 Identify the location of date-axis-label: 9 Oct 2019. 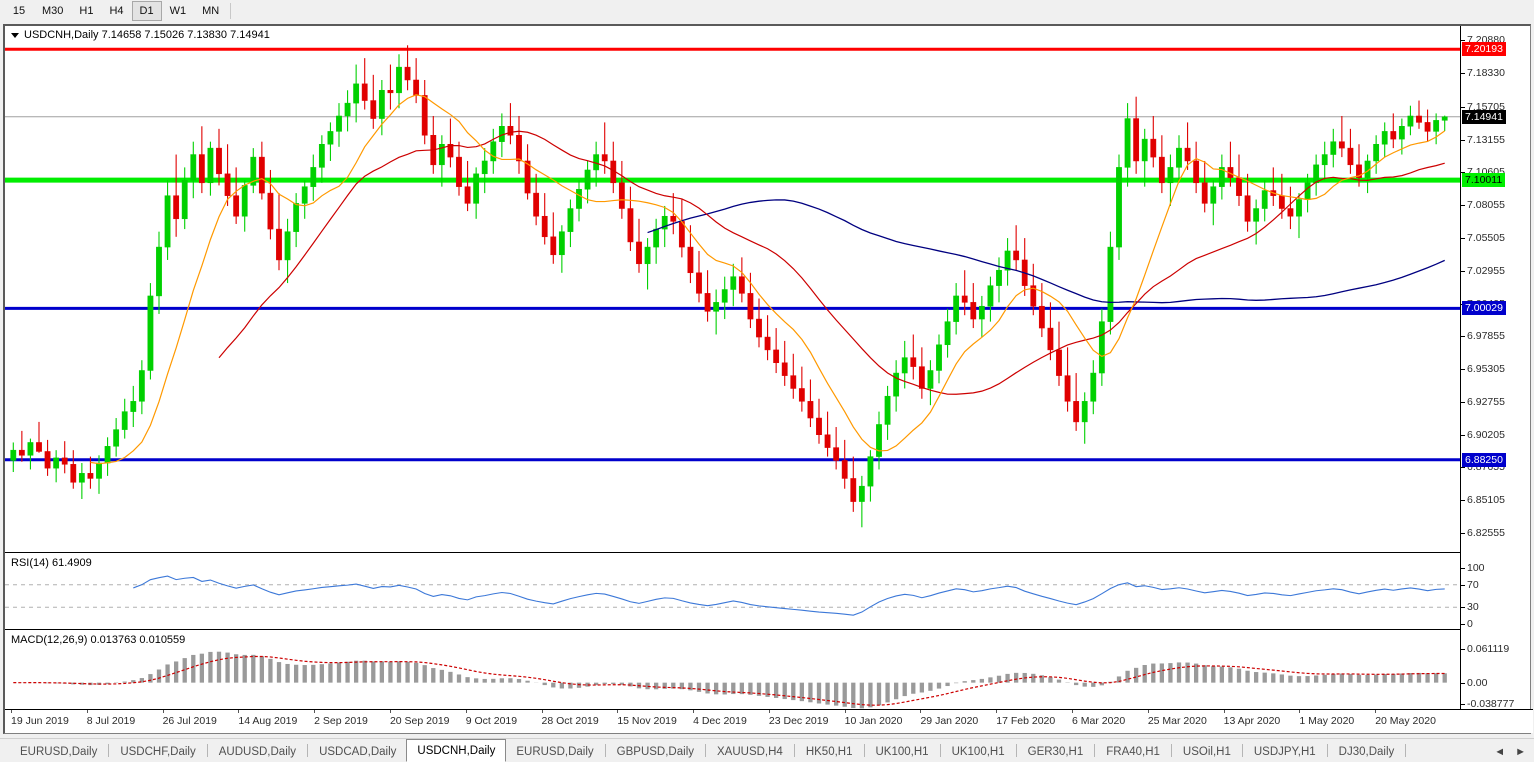
(491, 721).